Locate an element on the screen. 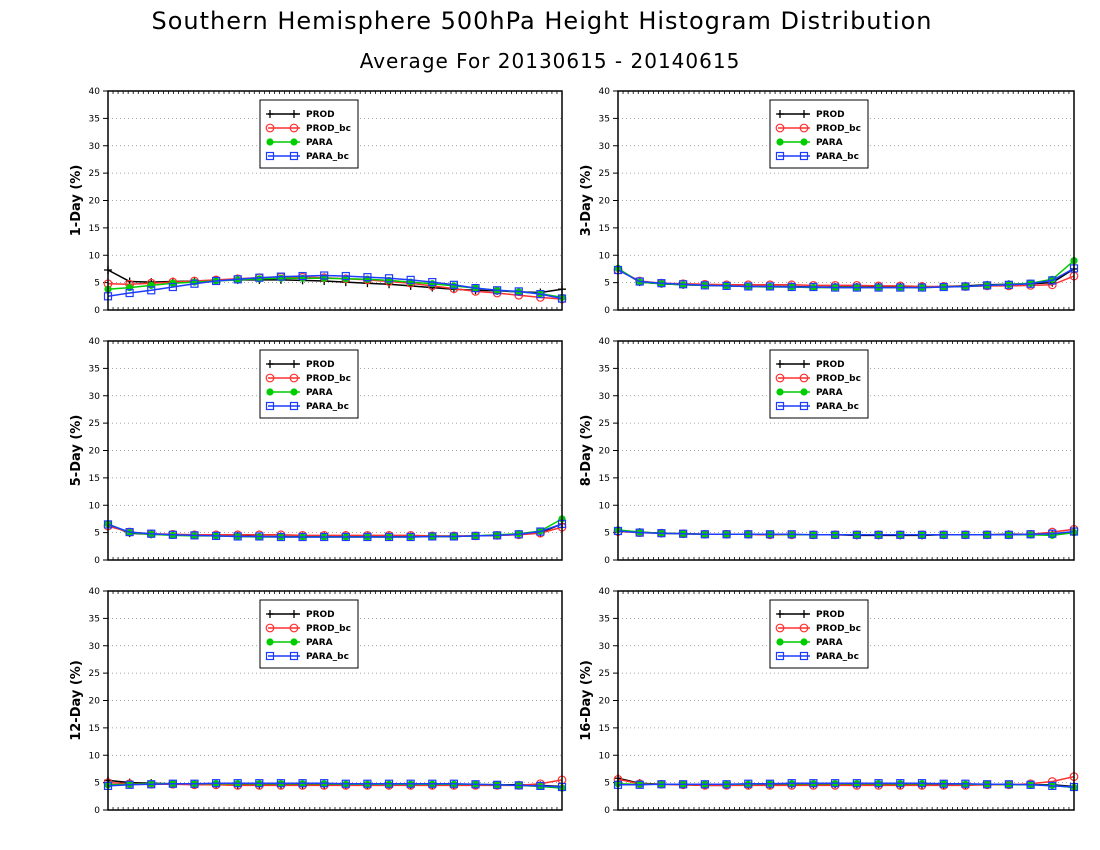 The width and height of the screenshot is (1100, 850). chart-2-legend-label: PARA_bc is located at coordinates (837, 157).